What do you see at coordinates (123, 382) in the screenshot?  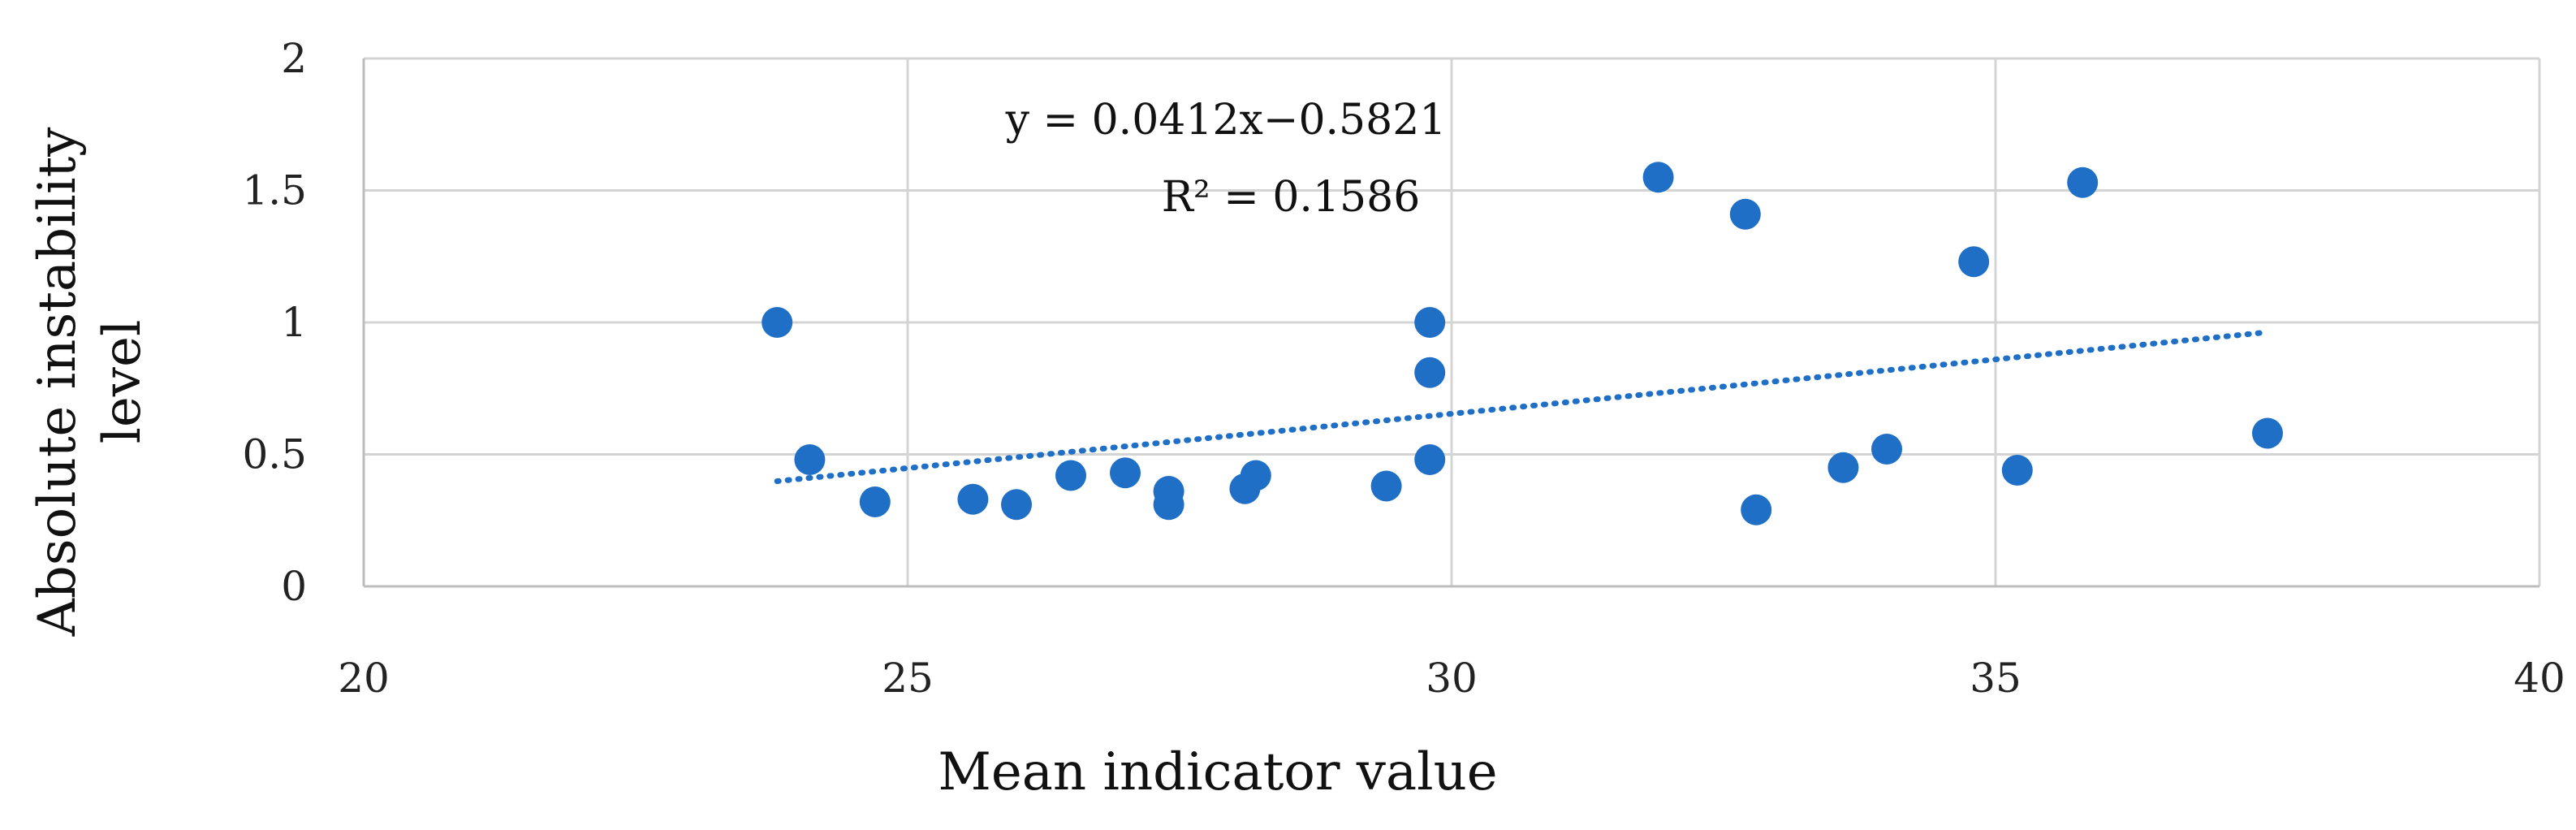 I see `y-axis-title-line-2: level` at bounding box center [123, 382].